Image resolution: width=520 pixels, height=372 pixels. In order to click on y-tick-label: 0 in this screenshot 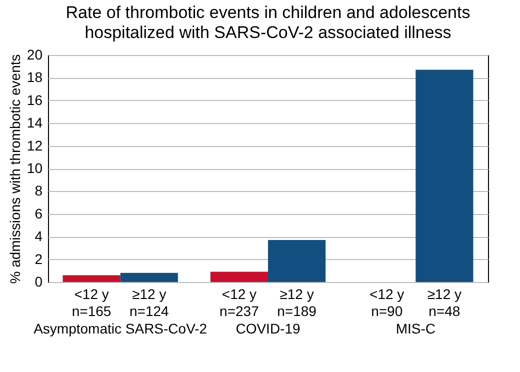, I will do `click(38, 282)`.